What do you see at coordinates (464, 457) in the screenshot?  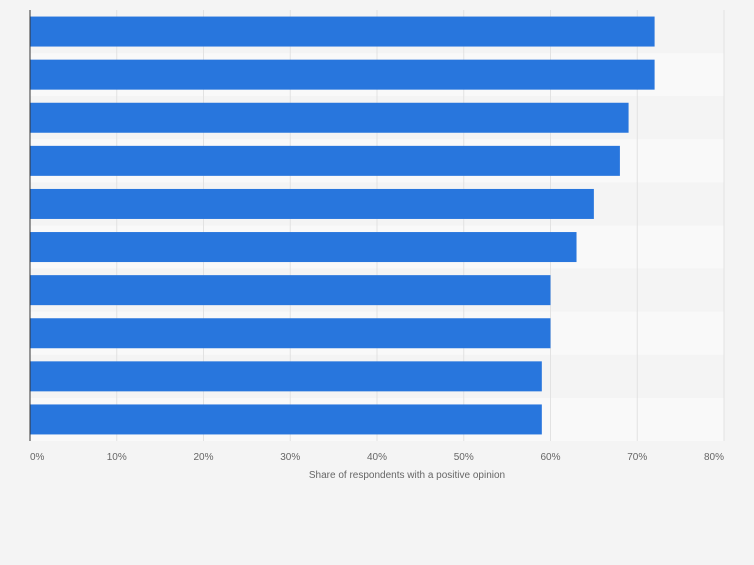 I see `x-tick-label: 50%` at bounding box center [464, 457].